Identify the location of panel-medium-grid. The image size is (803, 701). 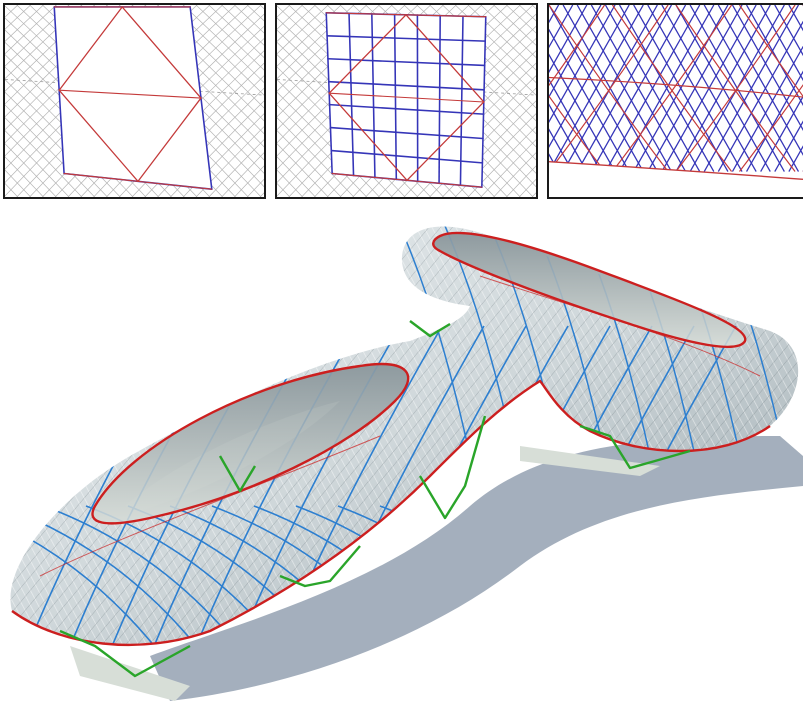
(406, 101).